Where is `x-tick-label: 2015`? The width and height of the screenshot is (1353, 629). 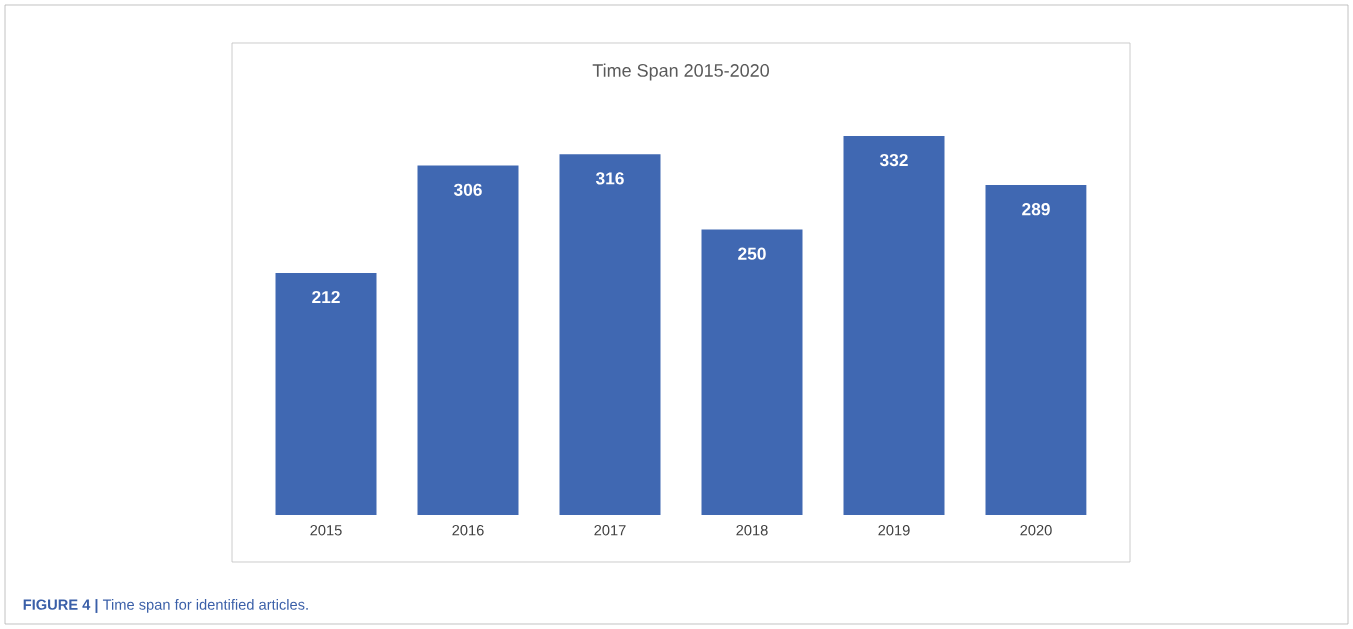
x-tick-label: 2015 is located at coordinates (326, 530).